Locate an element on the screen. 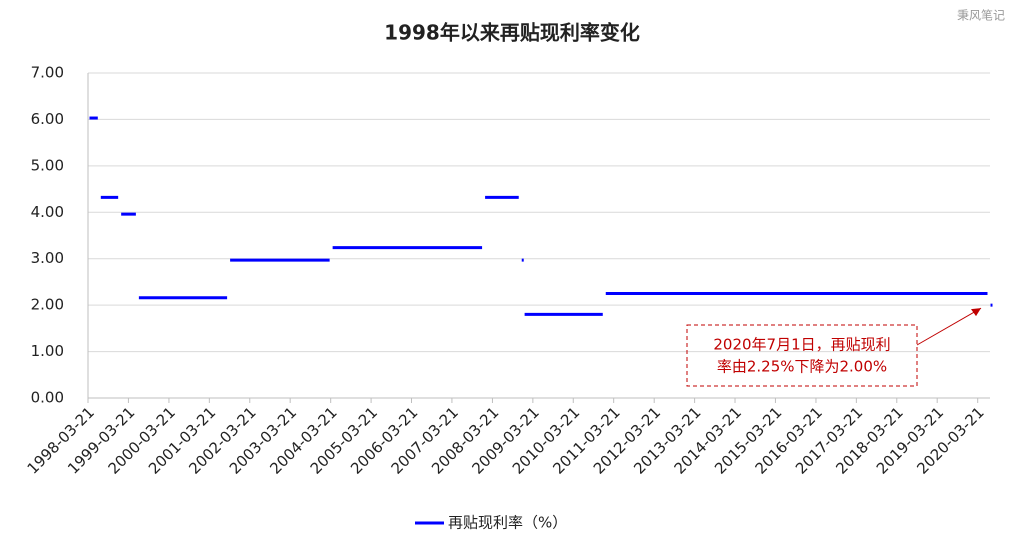  y-tick-label: 3.00 is located at coordinates (47, 258).